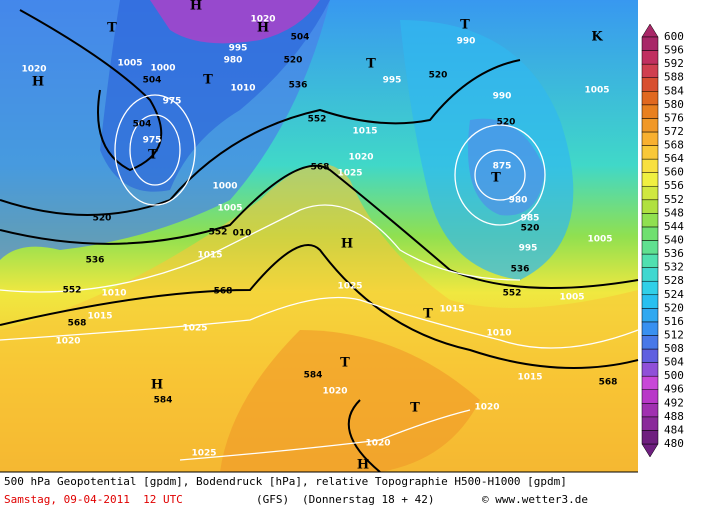 Image resolution: width=704 pixels, height=517 pixels. I want to click on legend-label: 524, so click(674, 294).